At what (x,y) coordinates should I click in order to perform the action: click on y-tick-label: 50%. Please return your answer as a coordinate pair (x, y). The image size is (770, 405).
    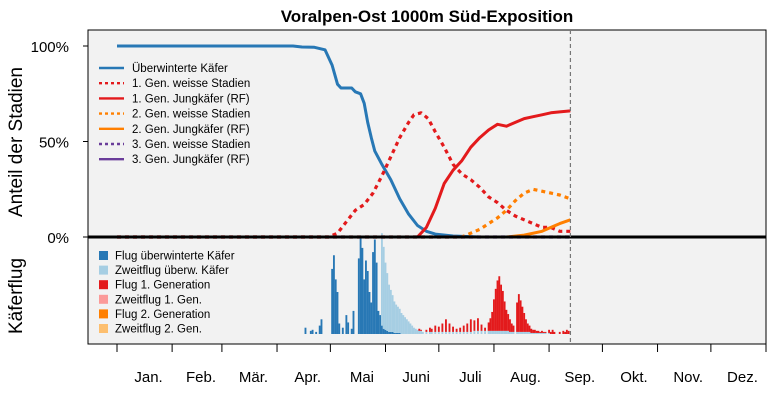
    Looking at the image, I should click on (54, 143).